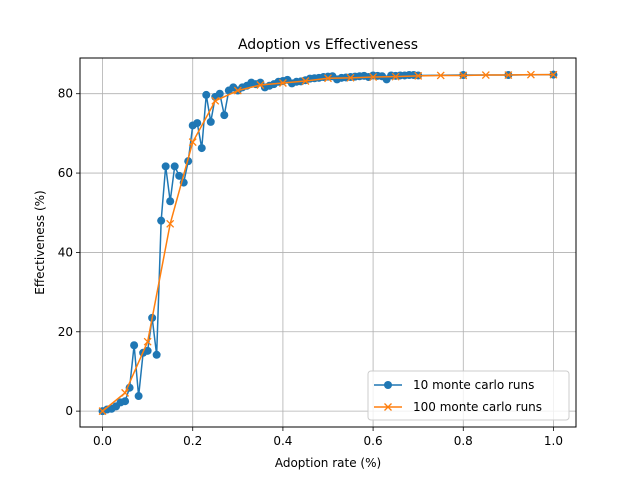 This screenshot has width=640, height=485. What do you see at coordinates (328, 463) in the screenshot?
I see `x-axis-label: Adoption rate (%)` at bounding box center [328, 463].